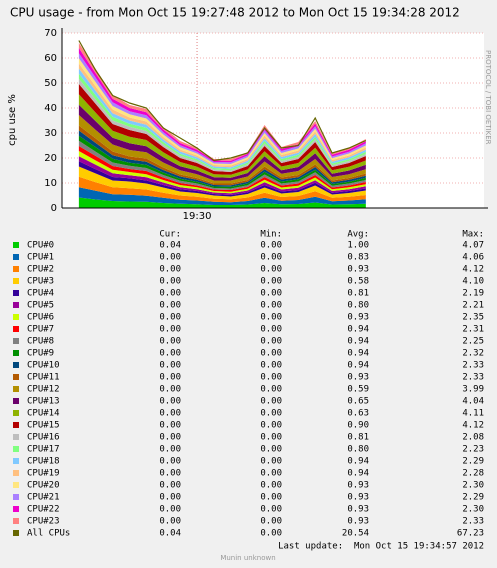 The width and height of the screenshot is (497, 568). What do you see at coordinates (473, 258) in the screenshot?
I see `legend-stat: 4.06` at bounding box center [473, 258].